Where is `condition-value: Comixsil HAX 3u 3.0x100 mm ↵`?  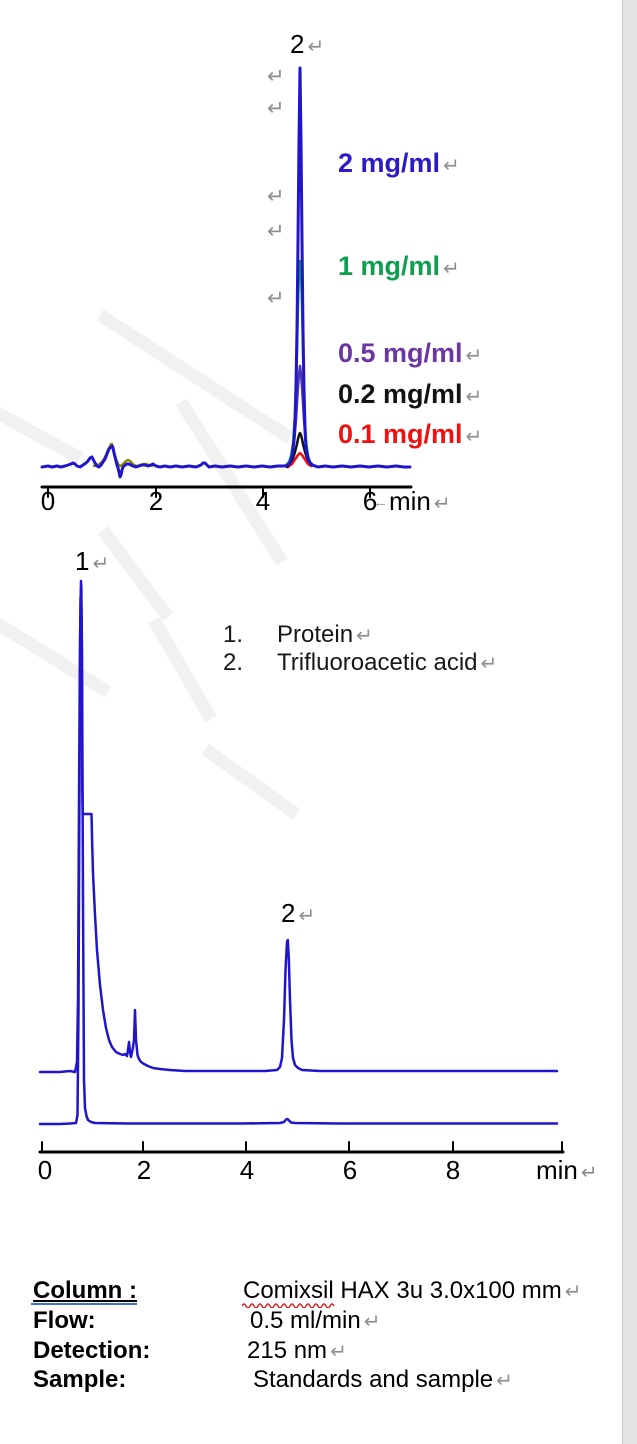 condition-value: Comixsil HAX 3u 3.0x100 mm ↵ is located at coordinates (412, 1291).